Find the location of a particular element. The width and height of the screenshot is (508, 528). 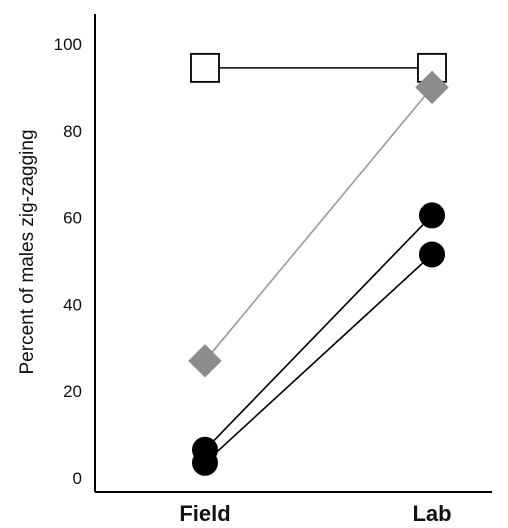

x-category-label: Lab is located at coordinates (431, 513).